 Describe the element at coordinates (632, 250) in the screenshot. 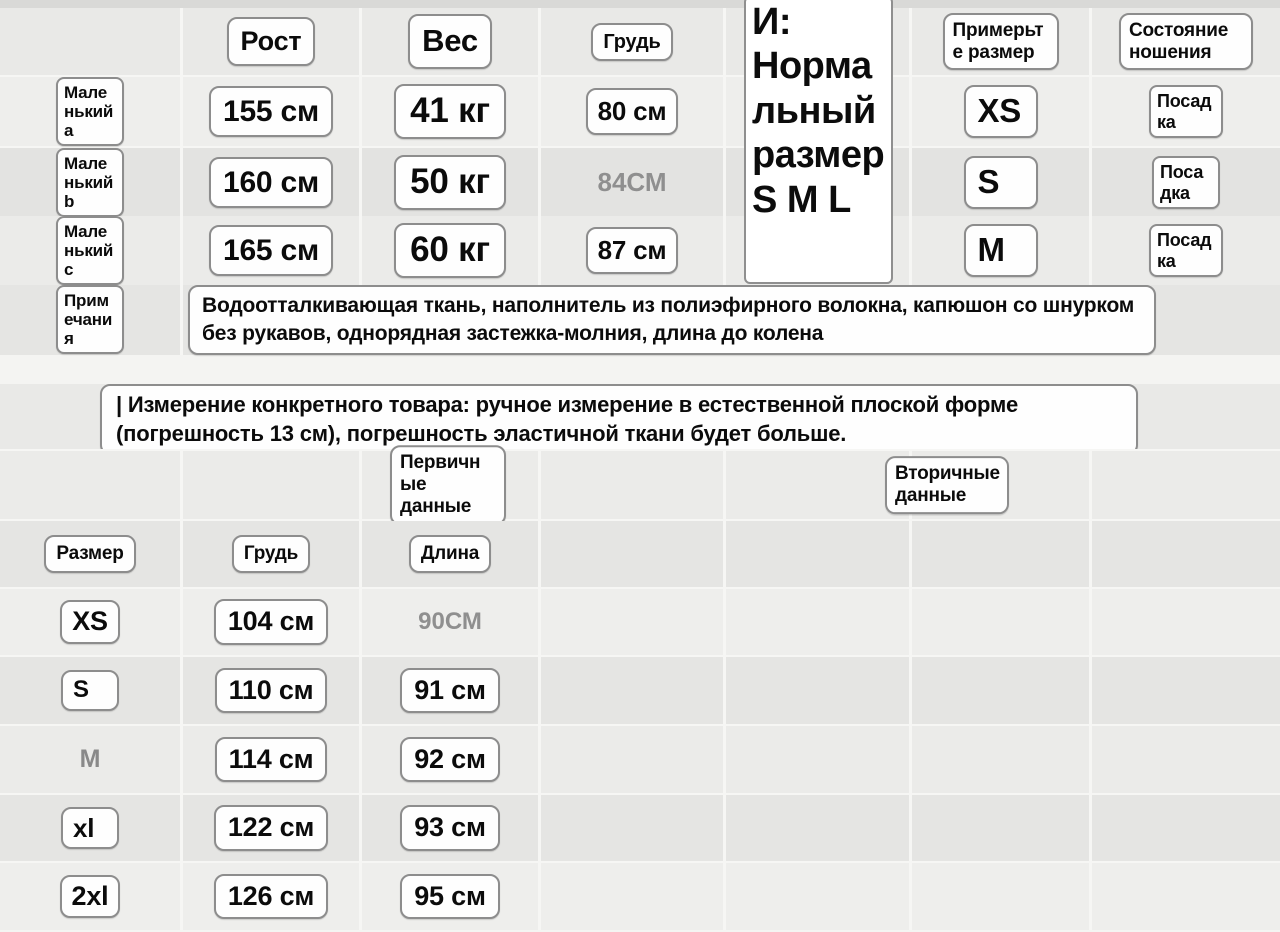

I see `chest-value: 87 см` at that location.